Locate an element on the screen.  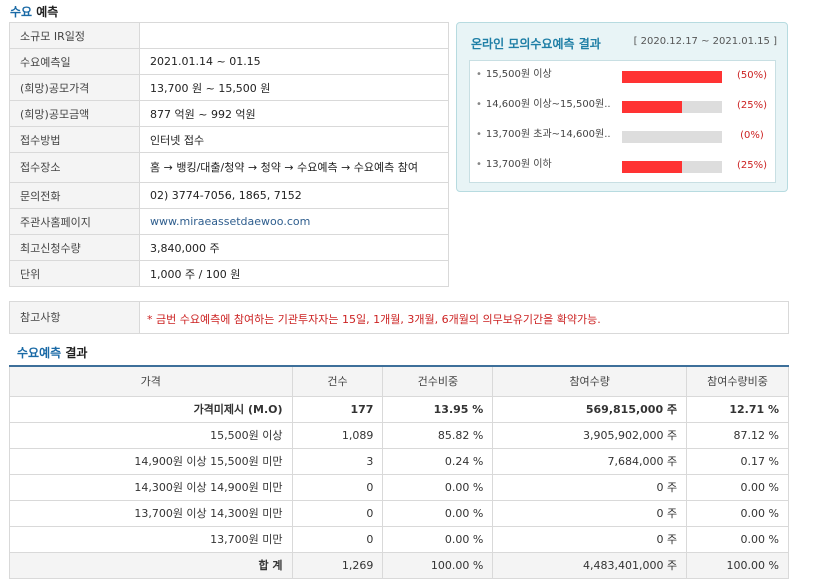
info-row-price: (희망)공모가격 13,700 원 ~ 15,500 원 is located at coordinates (229, 87).